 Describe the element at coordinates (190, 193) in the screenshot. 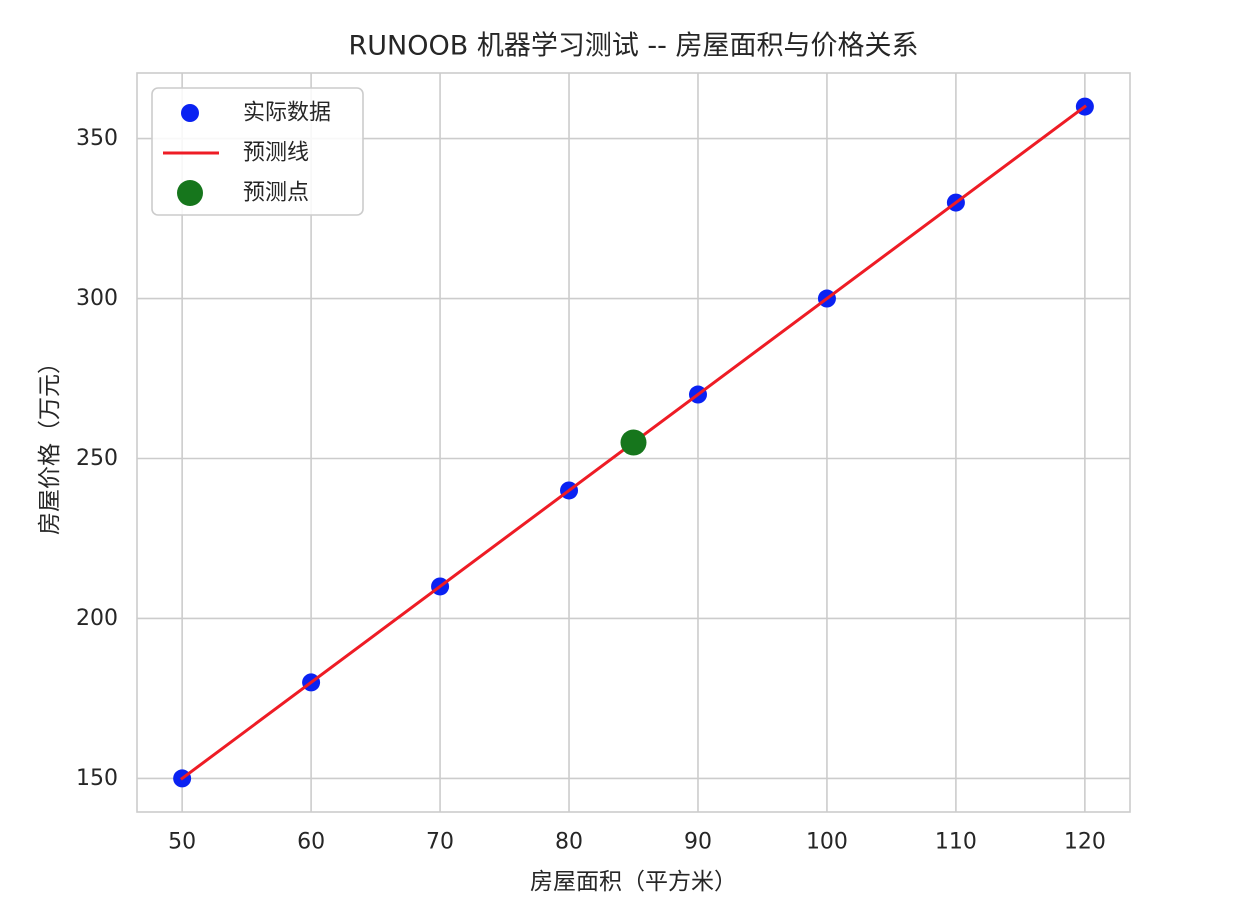

I see `legend-marker-prediction-point` at that location.